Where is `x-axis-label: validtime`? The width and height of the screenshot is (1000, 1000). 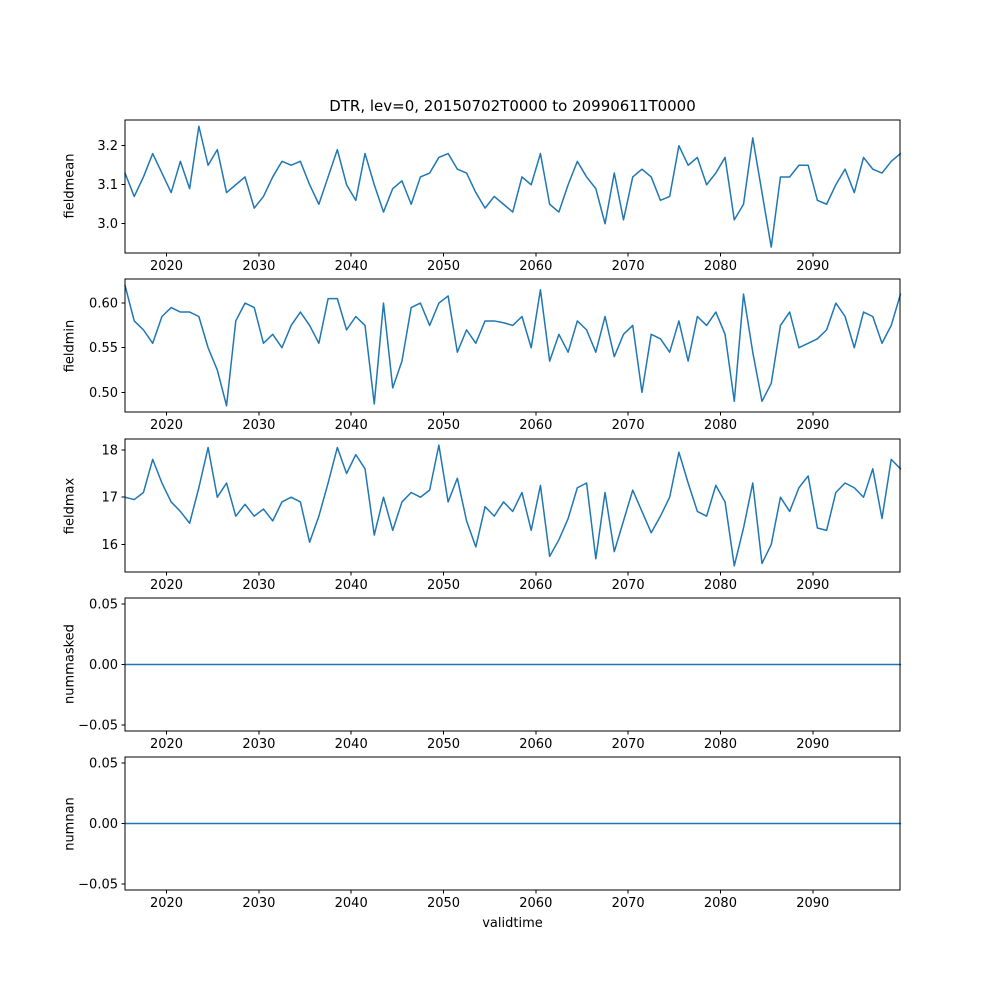 x-axis-label: validtime is located at coordinates (512, 923).